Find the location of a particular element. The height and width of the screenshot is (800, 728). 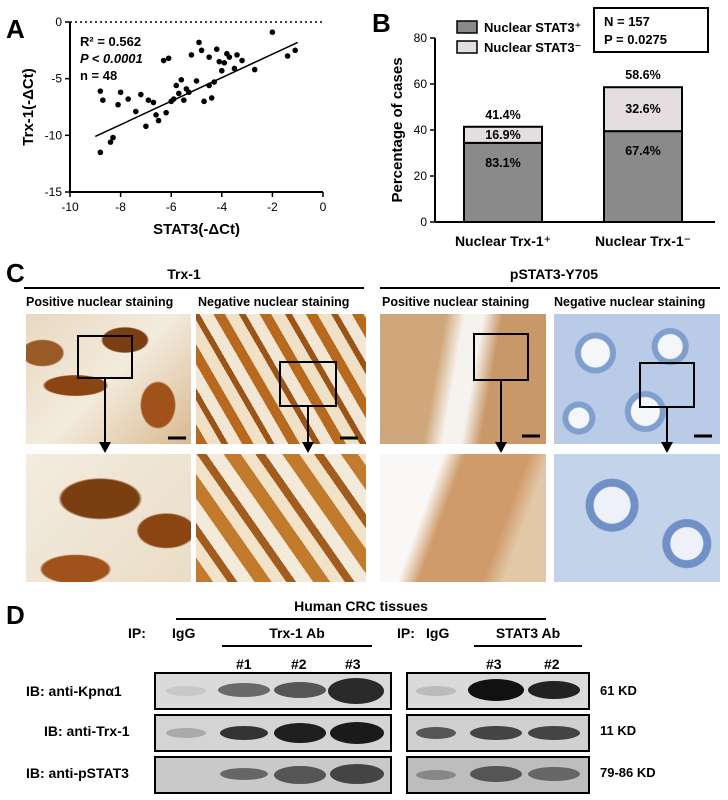

micrograph-pstat3-negative-zoom is located at coordinates (637, 518).